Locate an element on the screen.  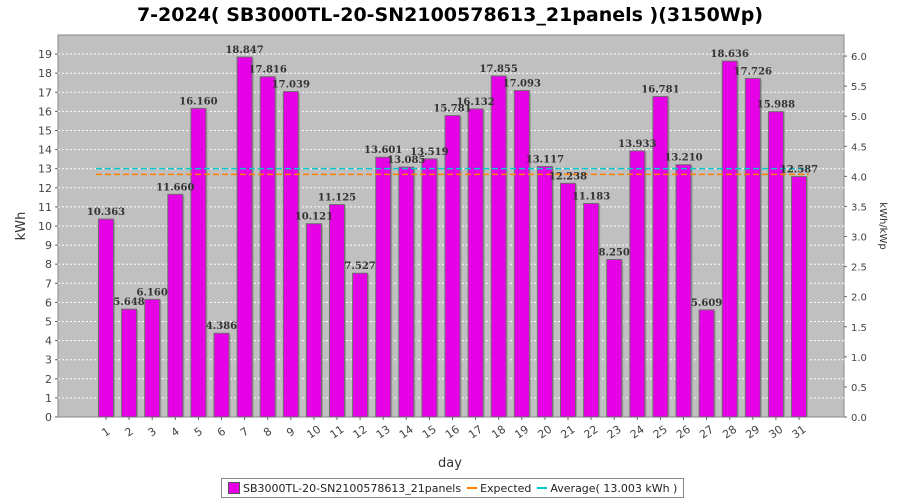
x-tick-label: 30 is located at coordinates (775, 432).